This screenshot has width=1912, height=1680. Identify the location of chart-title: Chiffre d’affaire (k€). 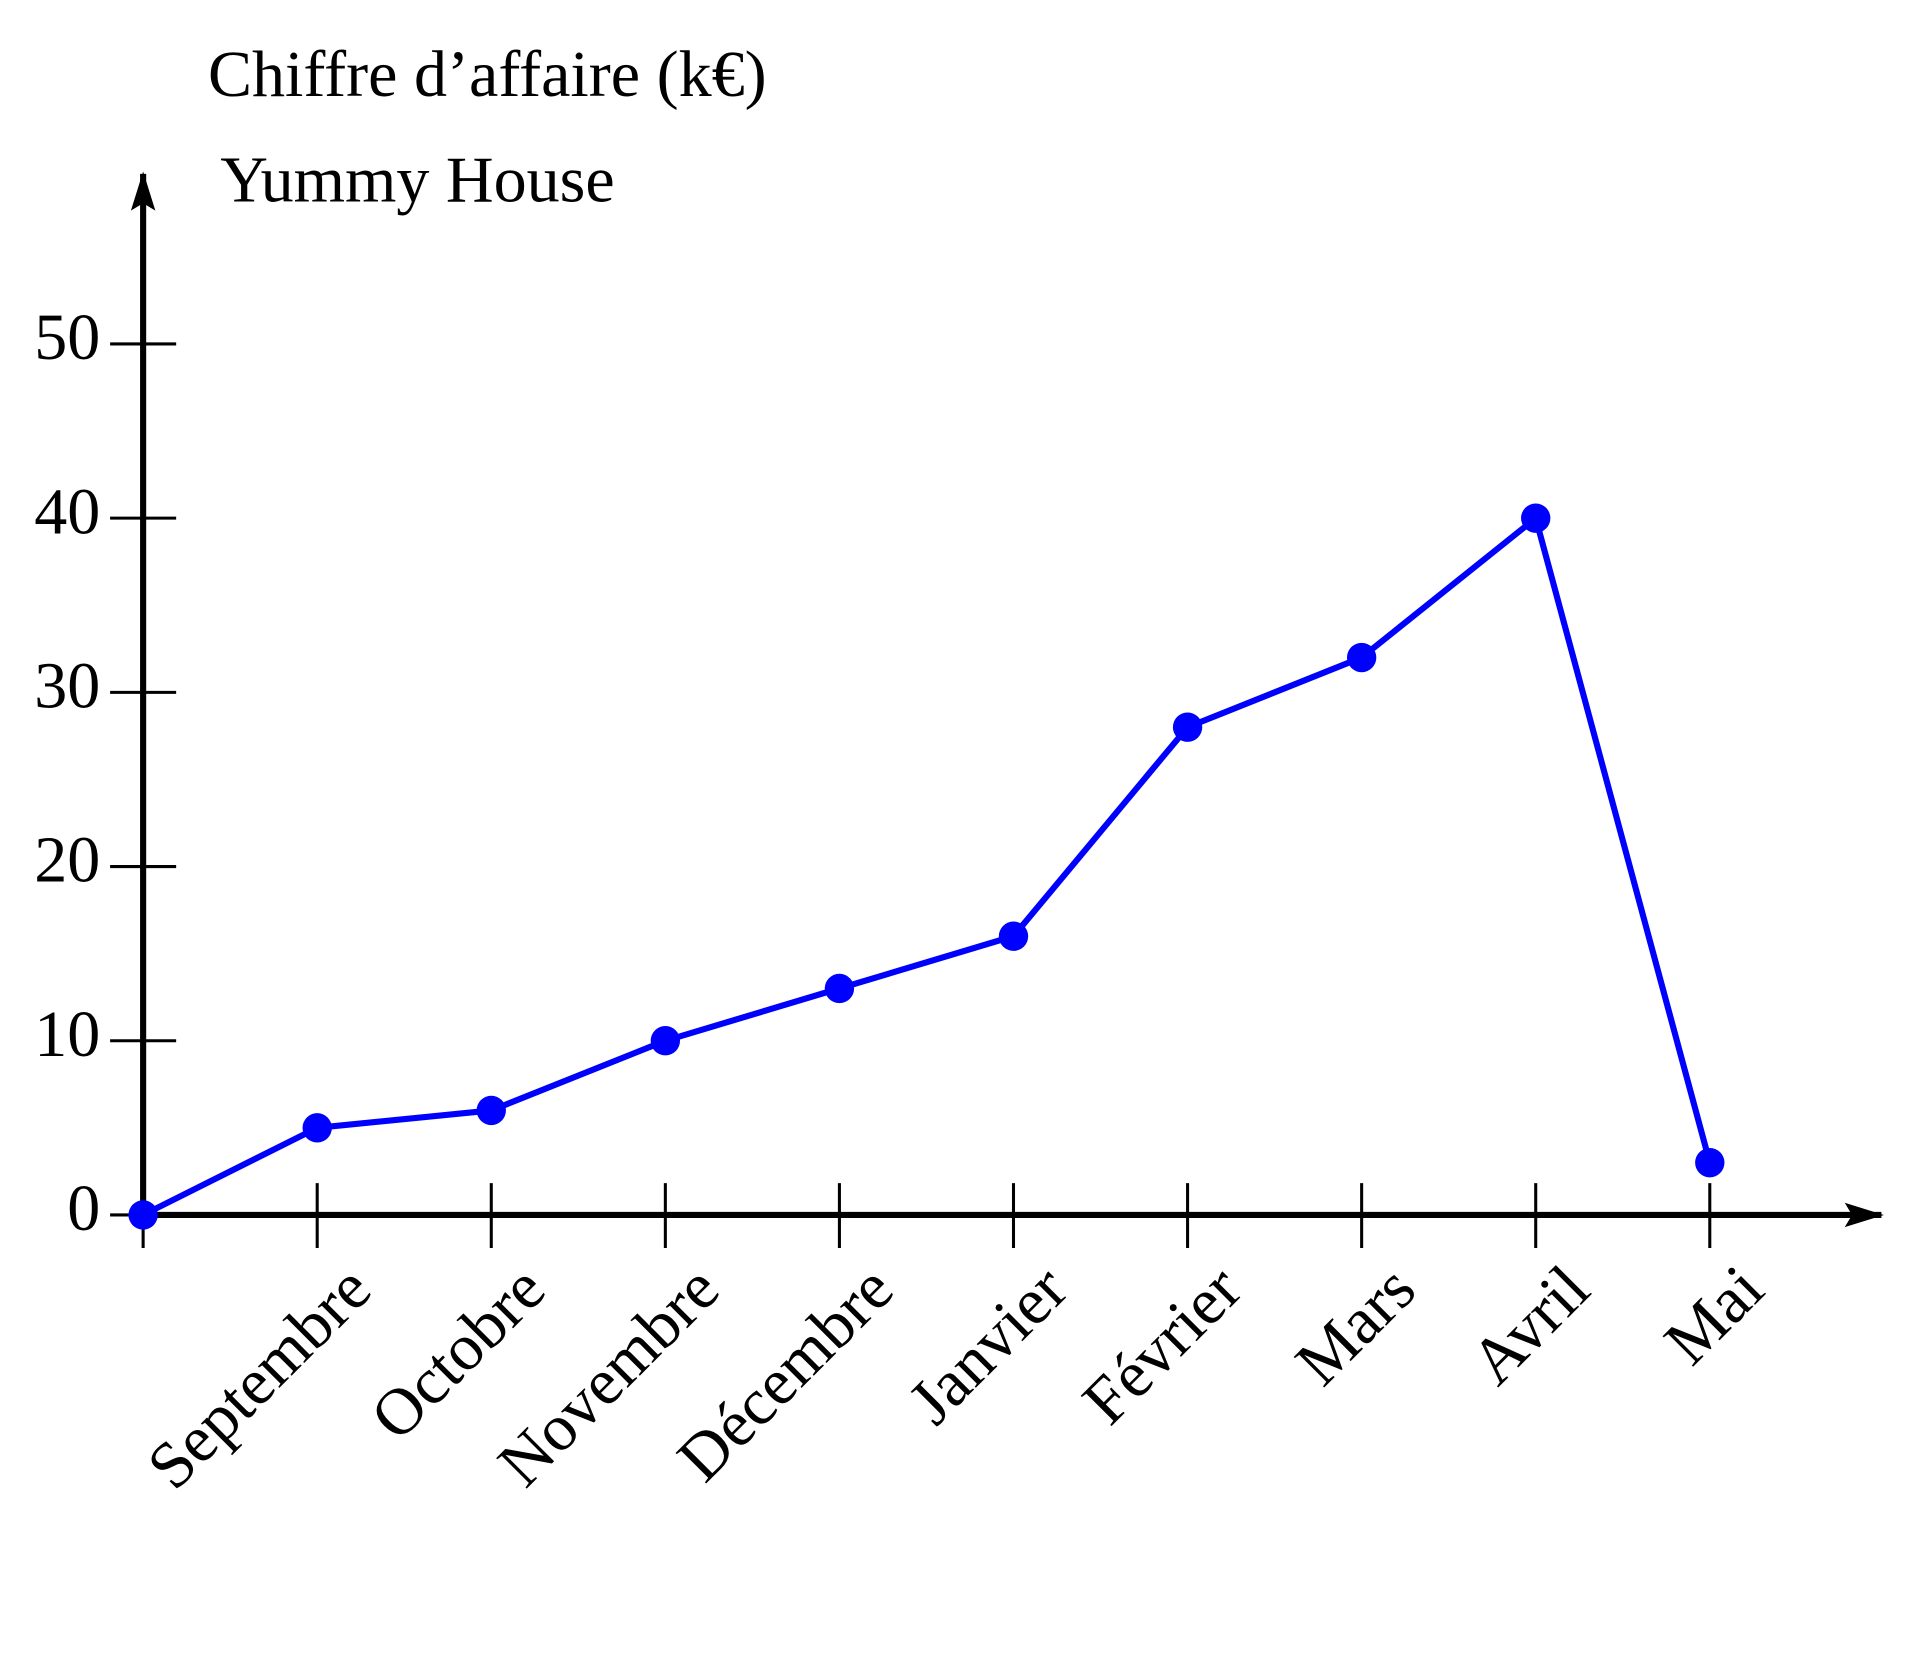
(487, 74).